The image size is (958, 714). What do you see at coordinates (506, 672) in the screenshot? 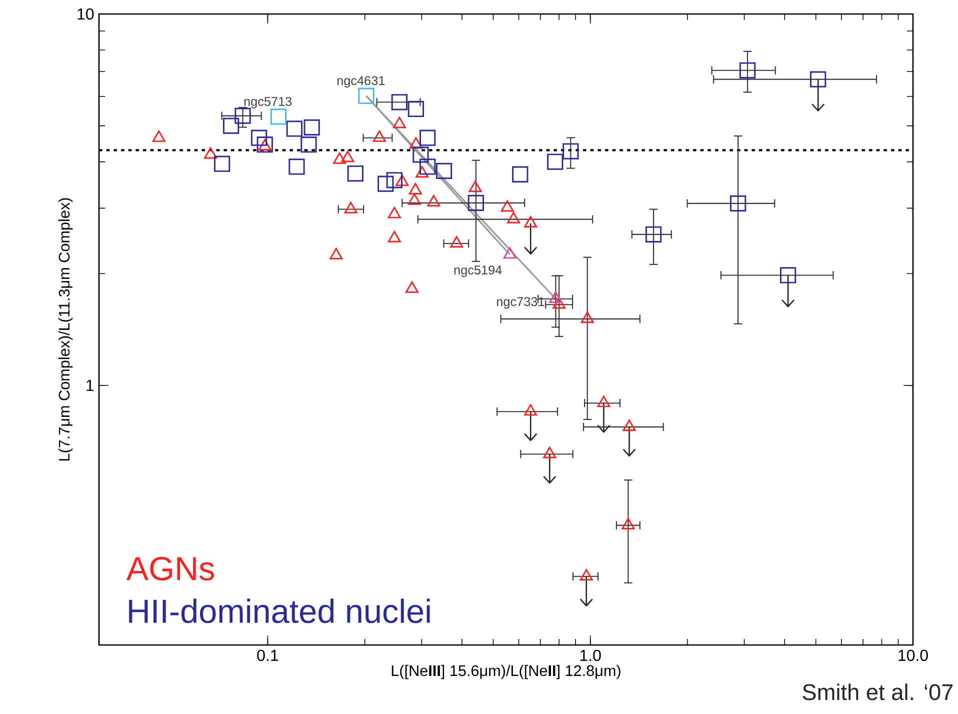
I see `x-axis-title: L([NeIII] 15.6μm)/L([NeII] 12.8μm)` at bounding box center [506, 672].